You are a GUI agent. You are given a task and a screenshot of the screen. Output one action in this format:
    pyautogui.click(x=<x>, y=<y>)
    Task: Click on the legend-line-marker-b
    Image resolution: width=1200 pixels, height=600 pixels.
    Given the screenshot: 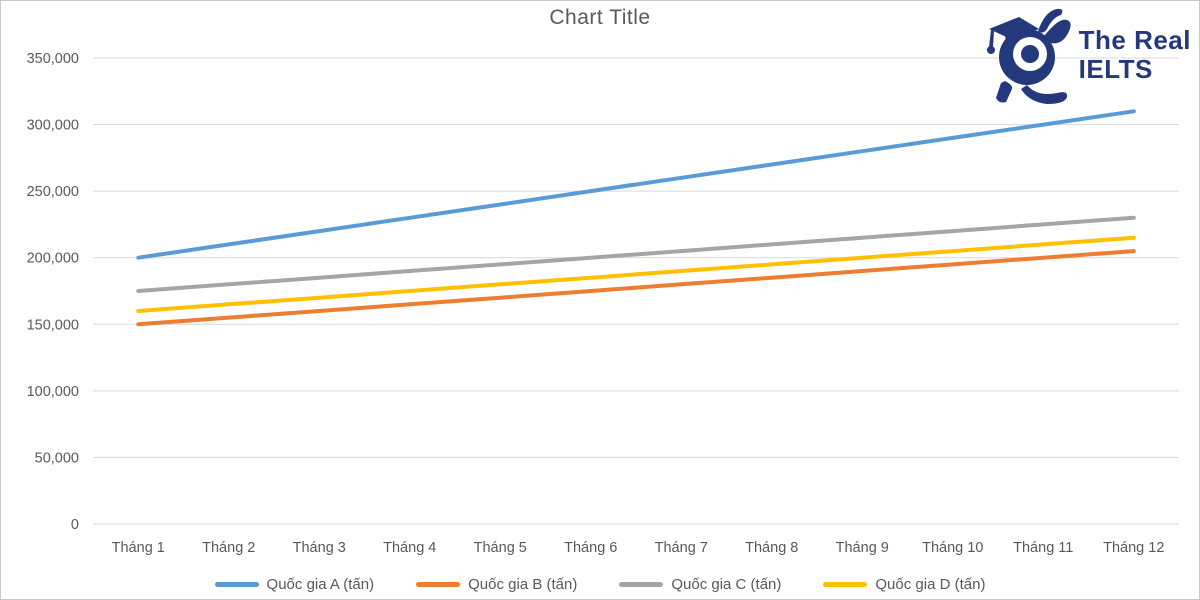 What is the action you would take?
    pyautogui.click(x=438, y=584)
    